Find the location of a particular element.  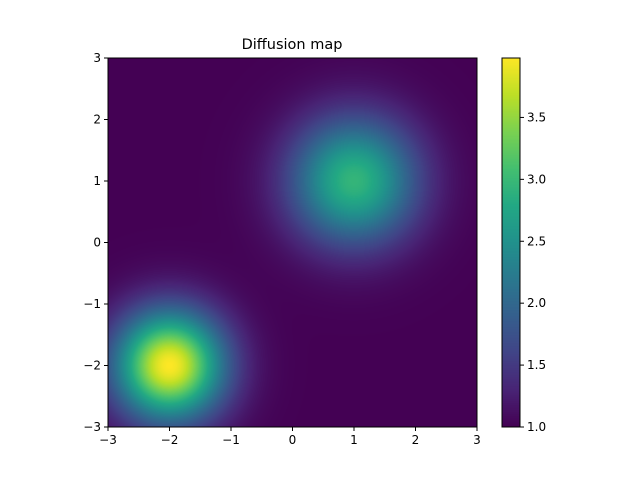

y-tick-label: −1 is located at coordinates (92, 304).